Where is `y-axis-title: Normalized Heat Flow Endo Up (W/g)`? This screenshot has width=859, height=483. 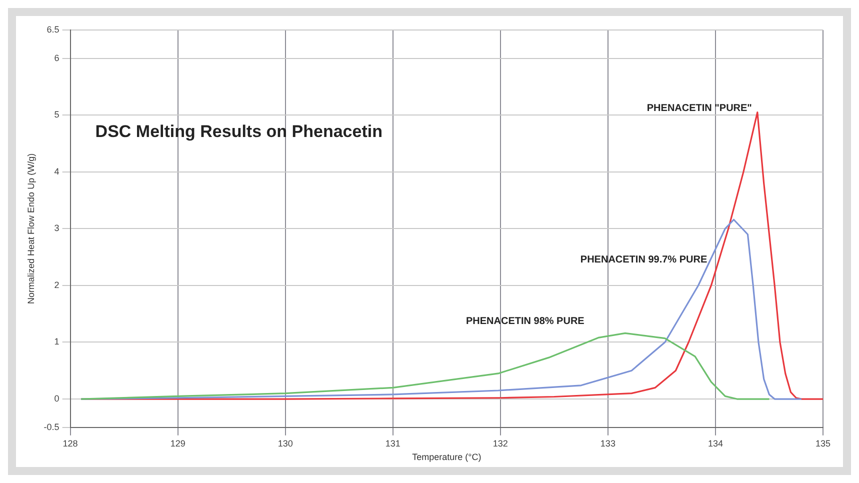 y-axis-title: Normalized Heat Flow Endo Up (W/g) is located at coordinates (31, 228).